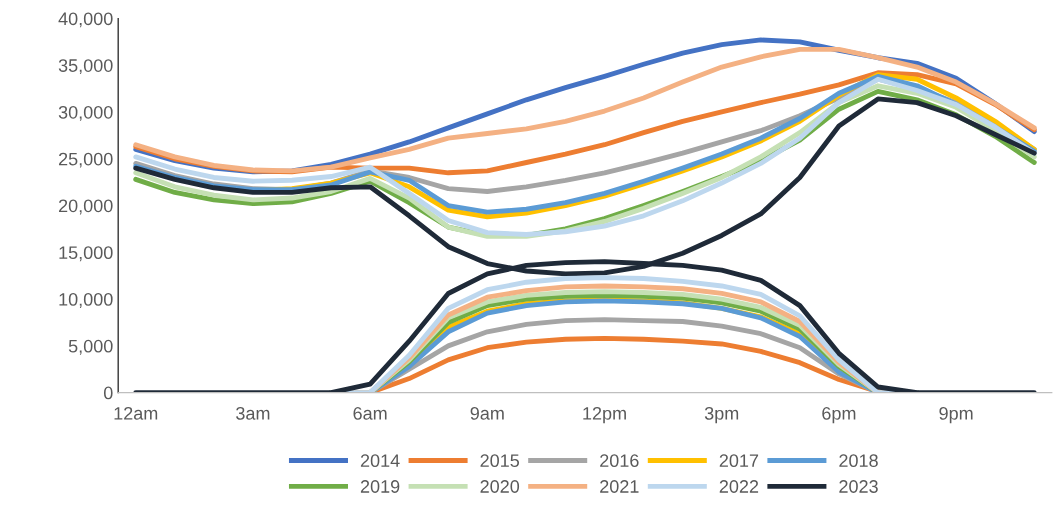  What do you see at coordinates (380, 486) in the screenshot?
I see `legend-label: 2019` at bounding box center [380, 486].